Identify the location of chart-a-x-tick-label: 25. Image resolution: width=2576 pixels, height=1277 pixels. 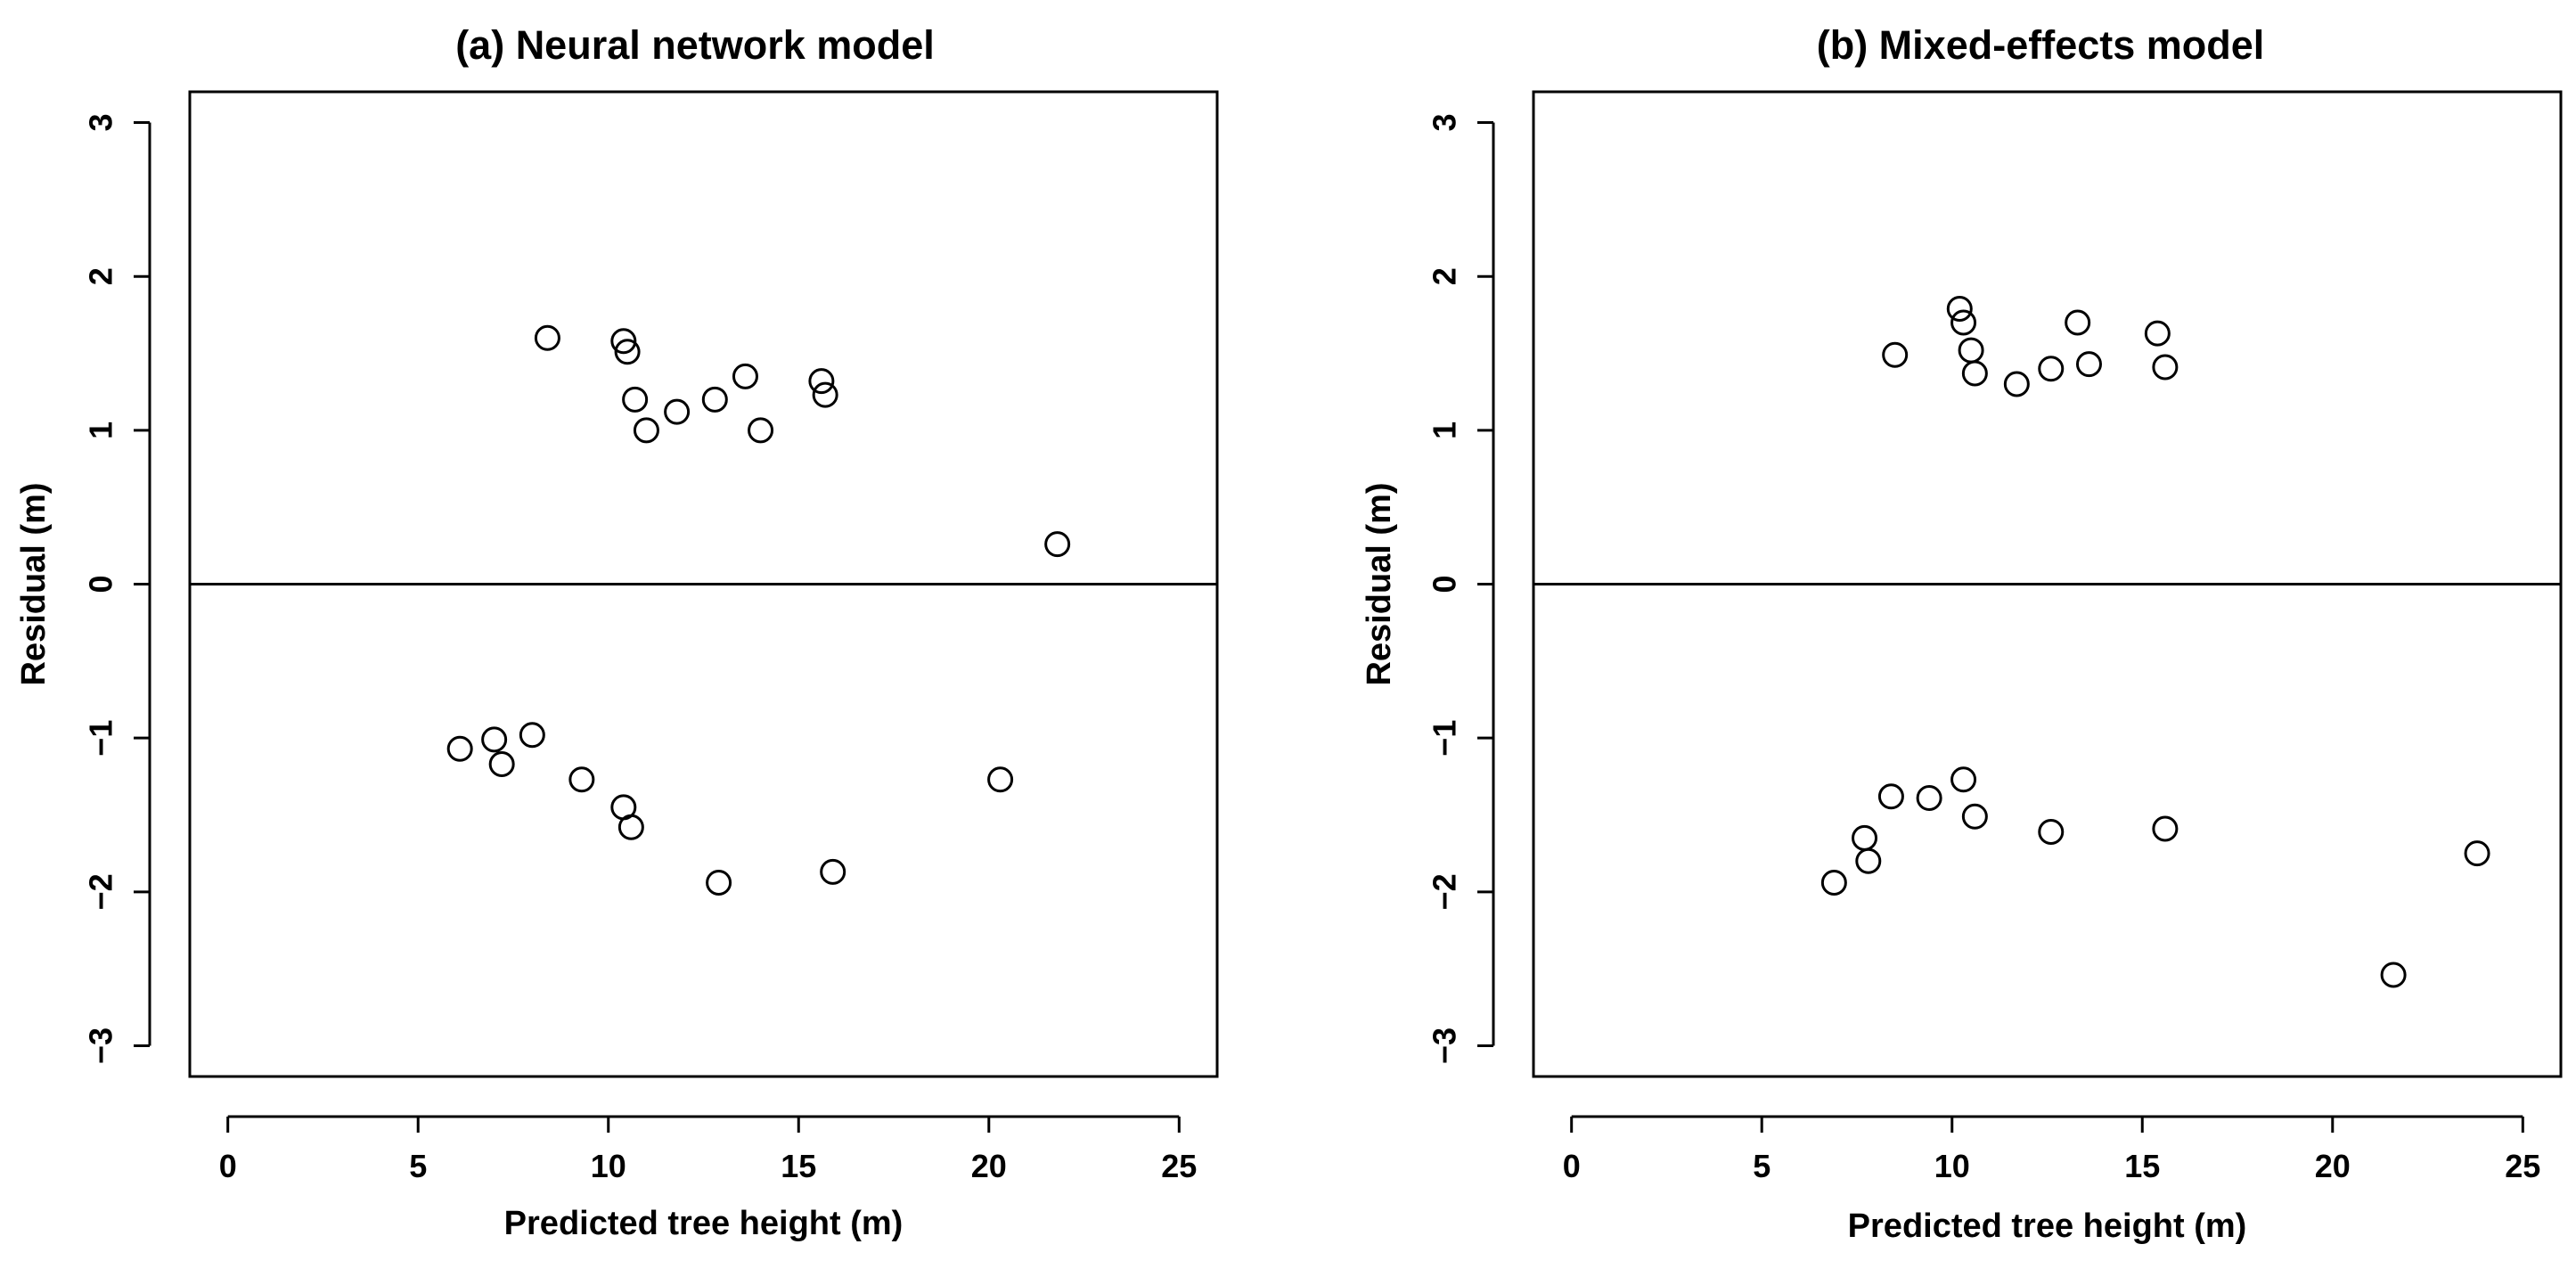
(1179, 1166).